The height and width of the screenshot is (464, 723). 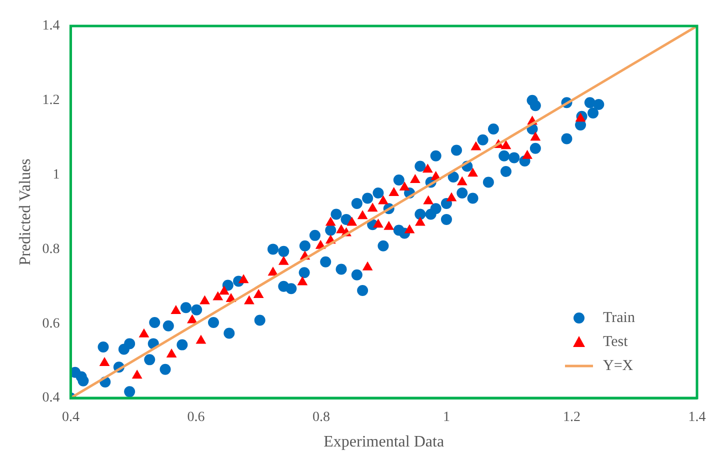 What do you see at coordinates (51, 398) in the screenshot?
I see `y-tick-label: 0.4` at bounding box center [51, 398].